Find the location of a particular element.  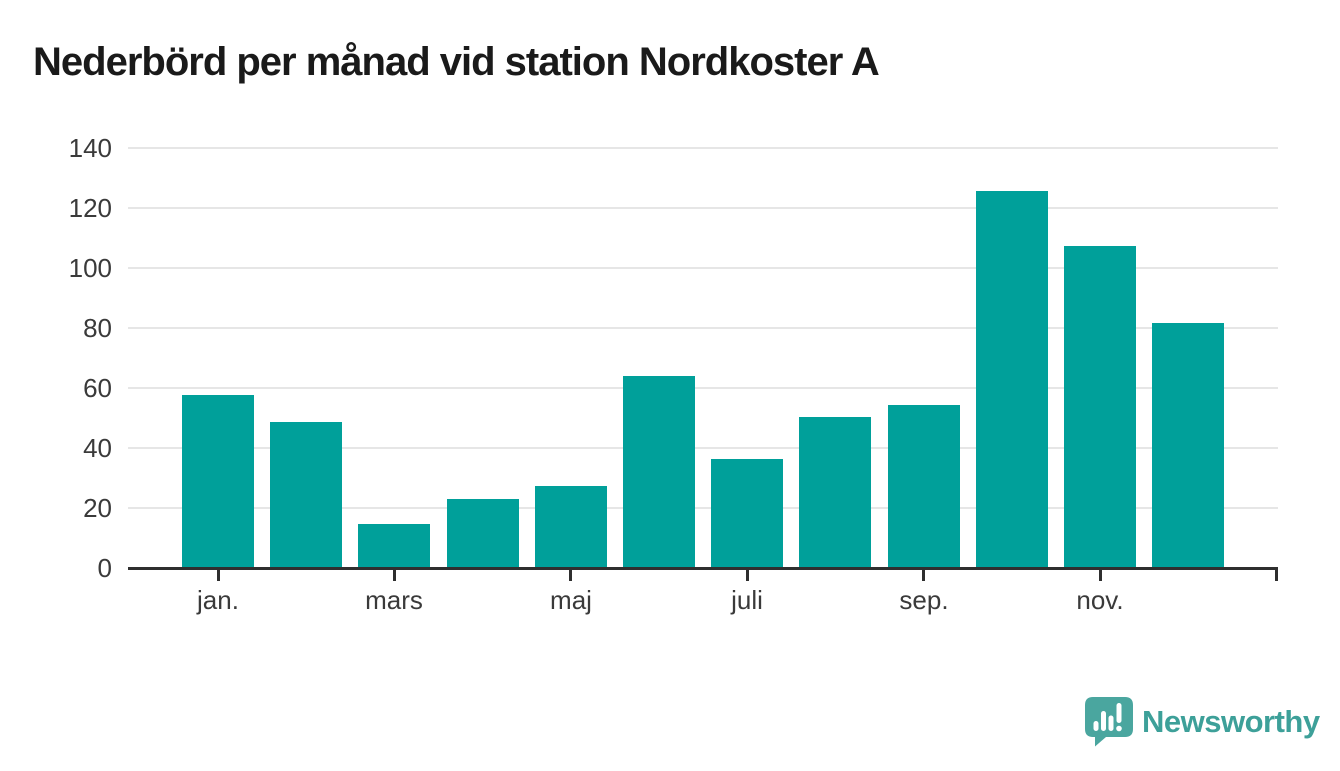

bar-mars is located at coordinates (394, 546).